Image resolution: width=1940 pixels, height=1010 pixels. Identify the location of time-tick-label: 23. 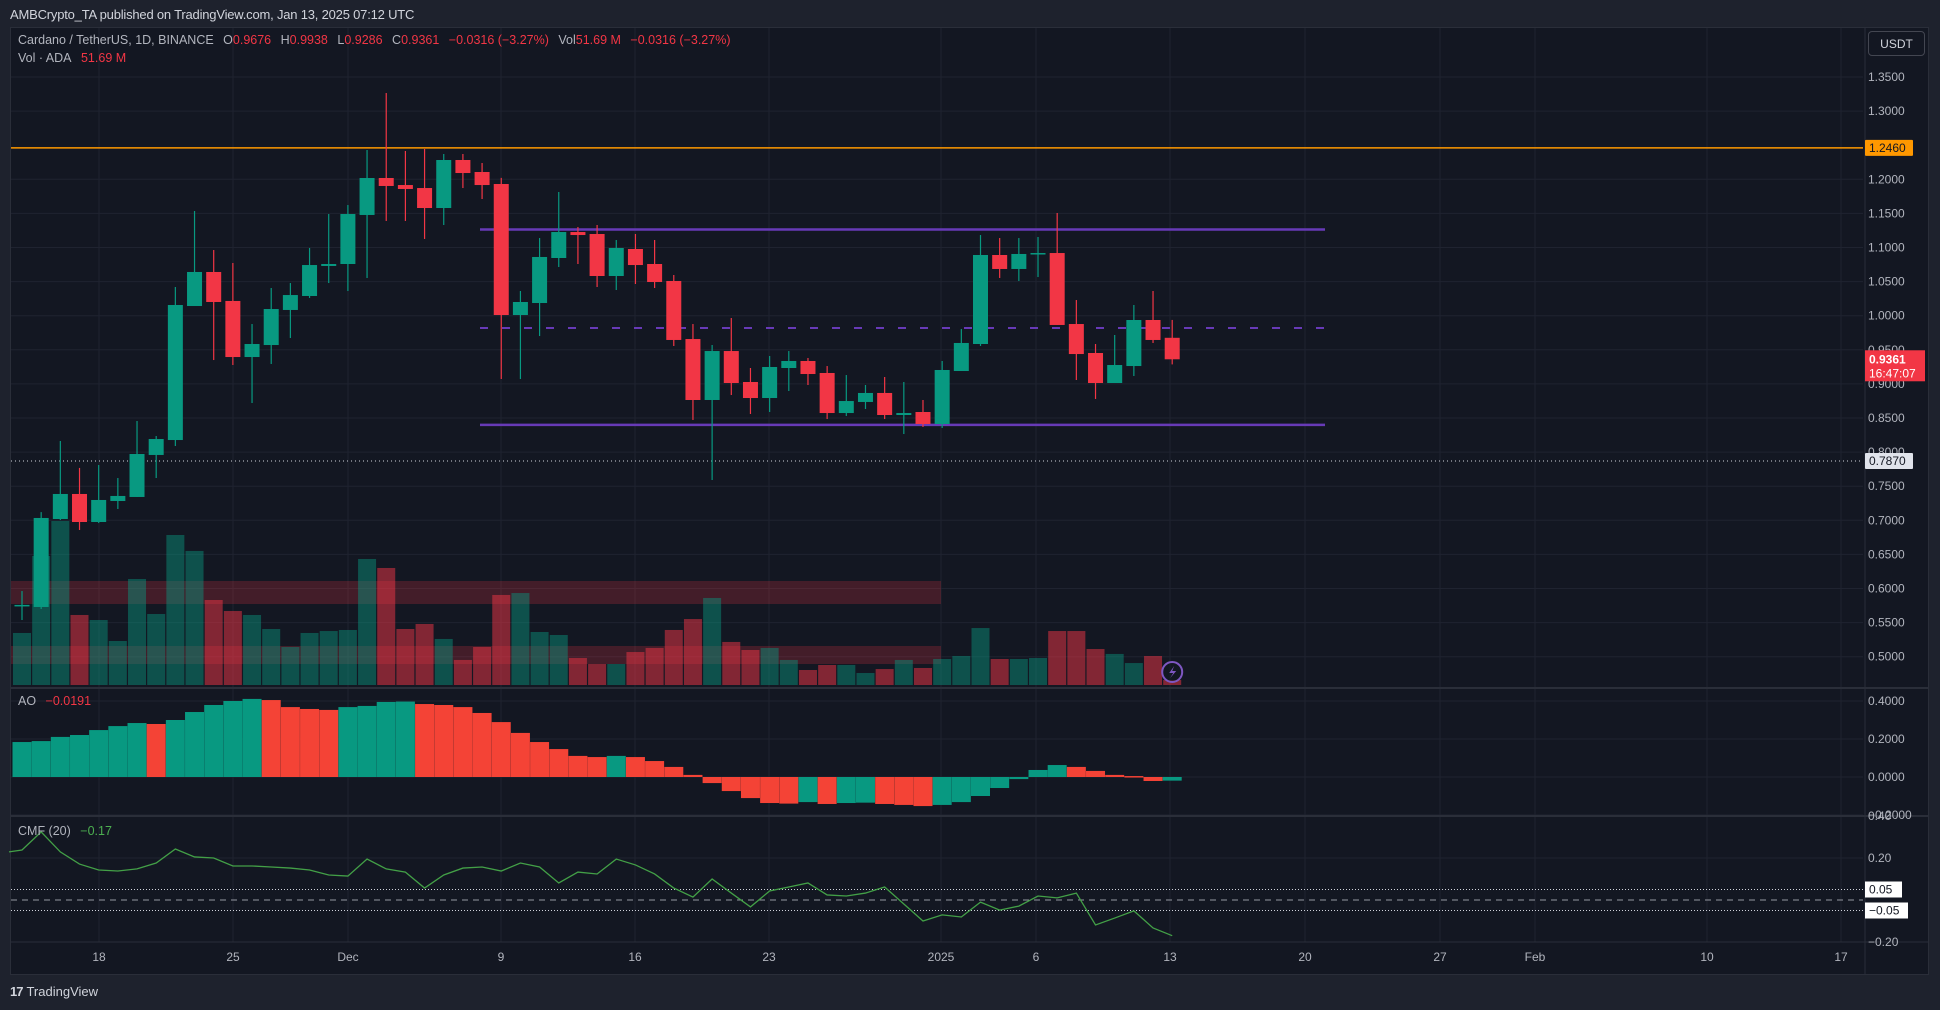
(769, 957).